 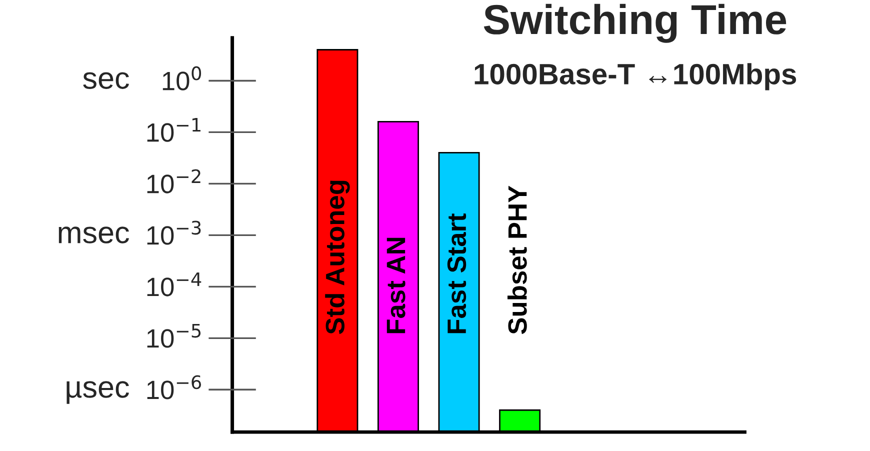 What do you see at coordinates (635, 76) in the screenshot?
I see `text: 1000Base-T ↔100Mbps` at bounding box center [635, 76].